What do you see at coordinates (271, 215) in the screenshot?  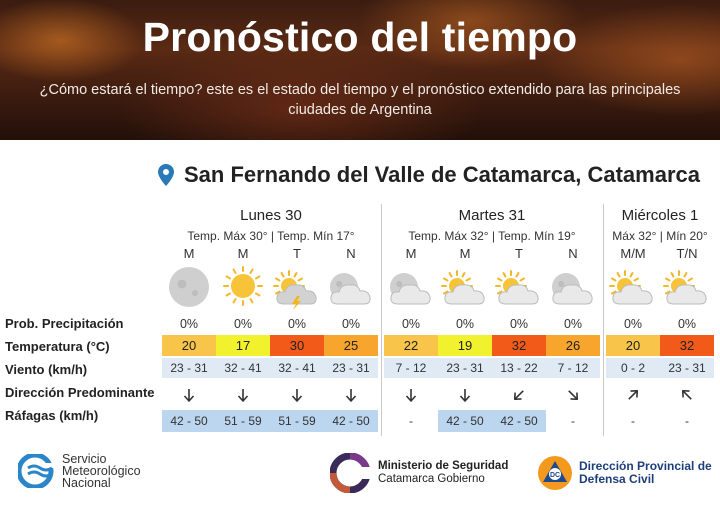 I see `day-name: Lunes 30` at bounding box center [271, 215].